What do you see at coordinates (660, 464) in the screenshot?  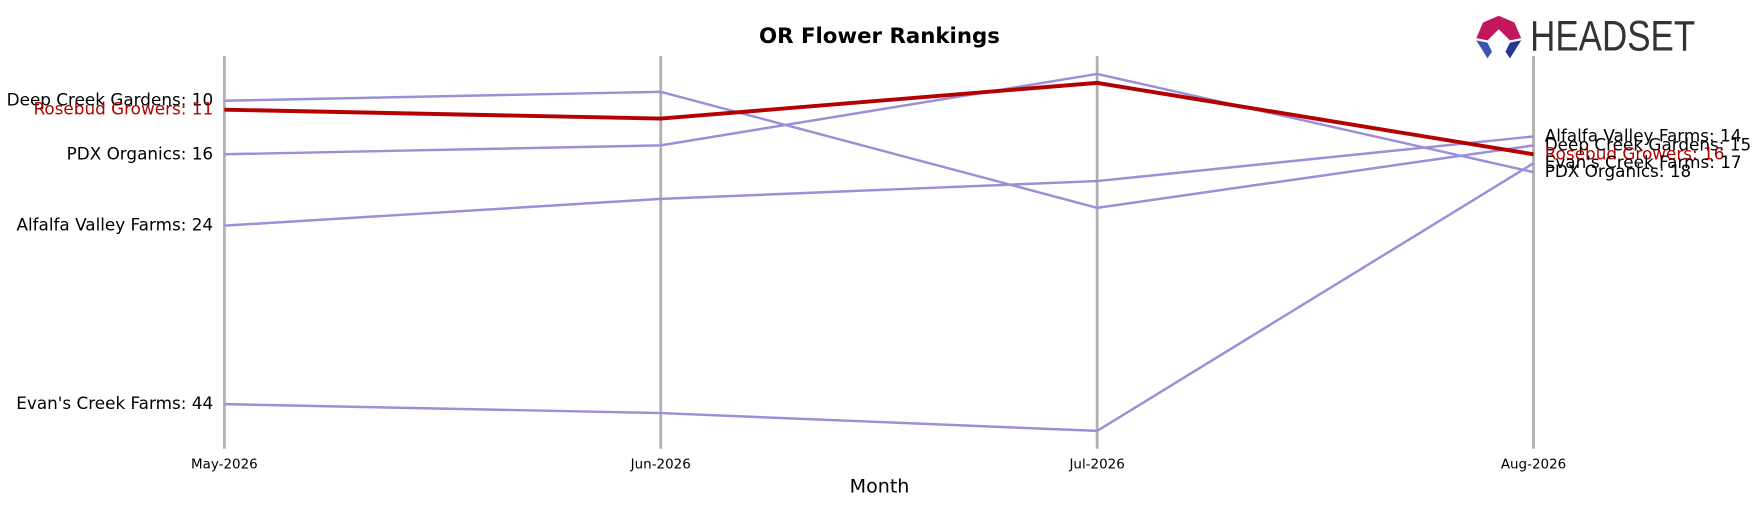 I see `x-tick-label: Jun-2026` at bounding box center [660, 464].